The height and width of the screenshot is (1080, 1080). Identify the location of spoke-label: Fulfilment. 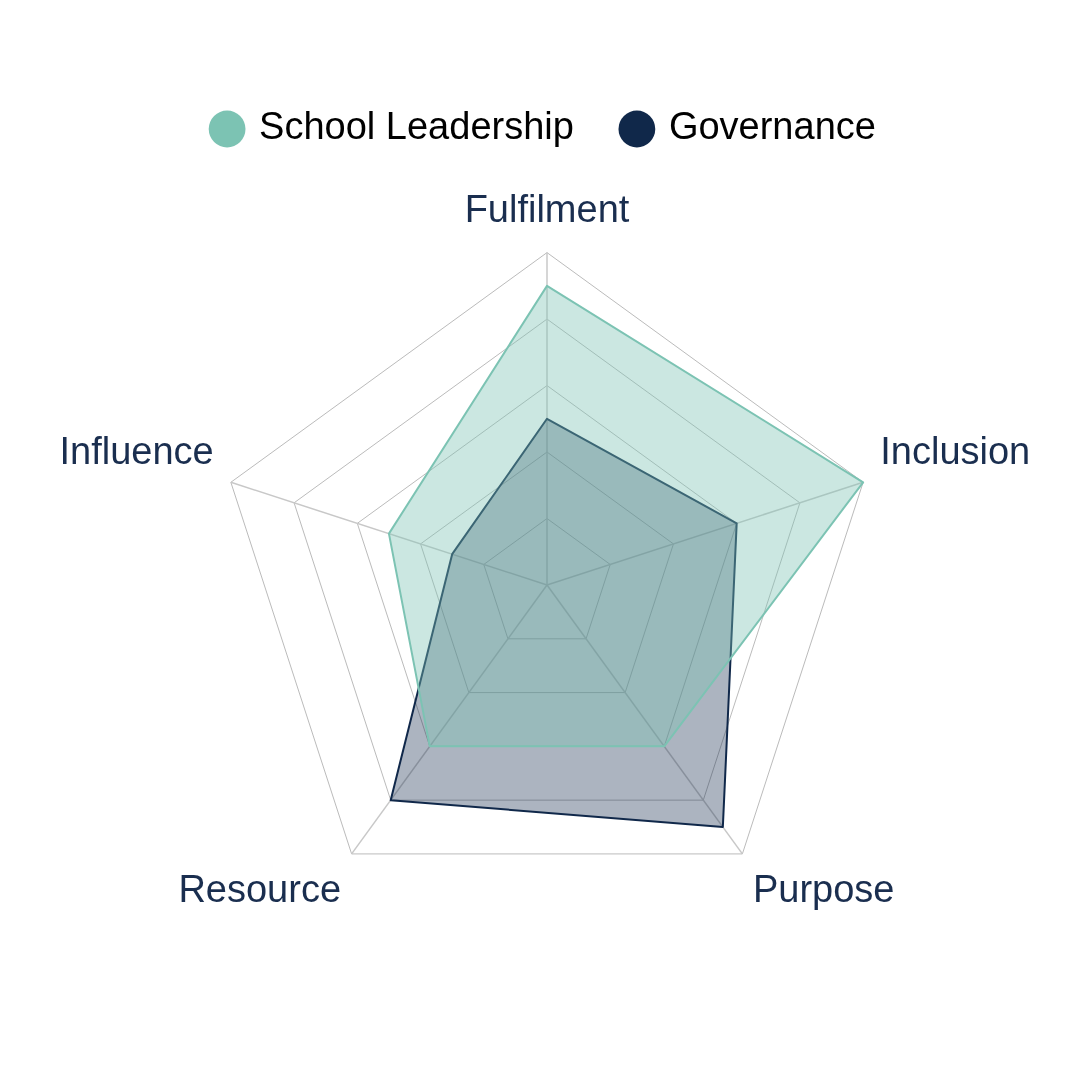
(547, 209).